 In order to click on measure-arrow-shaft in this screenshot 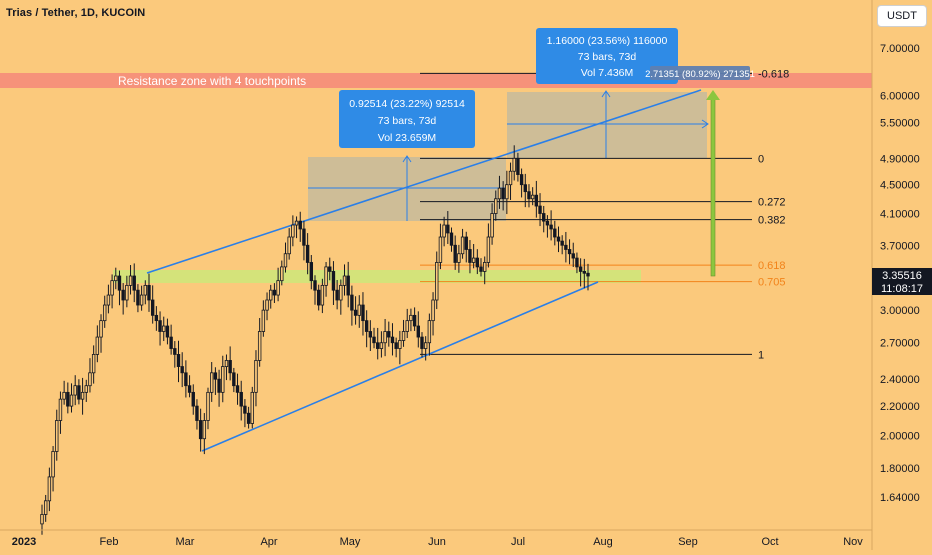, I will do `click(713, 187)`.